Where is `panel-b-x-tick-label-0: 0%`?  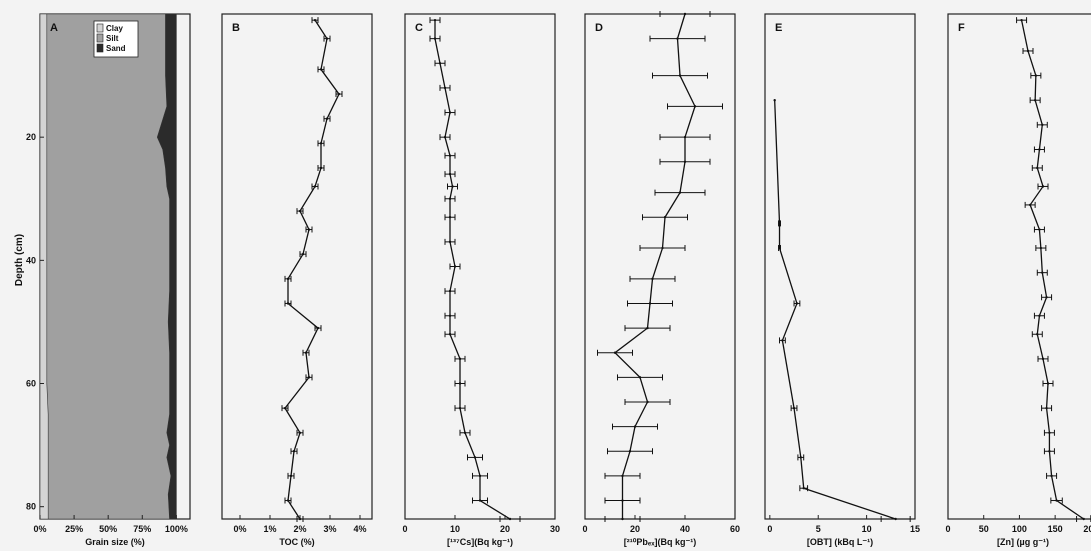 panel-b-x-tick-label-0: 0% is located at coordinates (239, 529).